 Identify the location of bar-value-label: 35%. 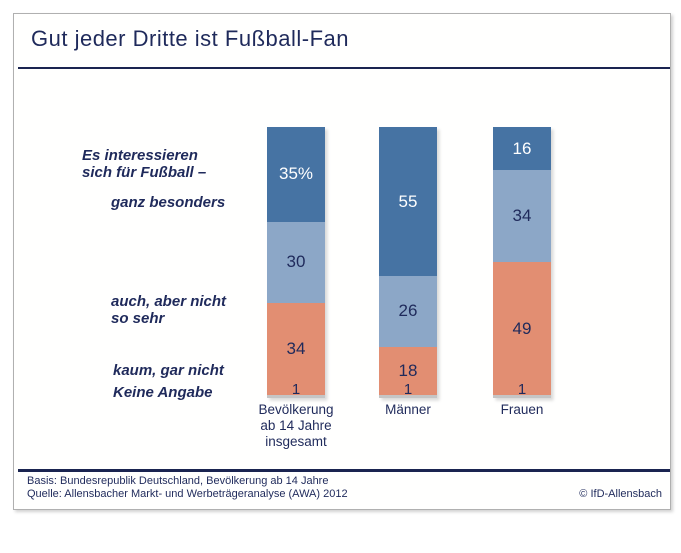
(296, 174).